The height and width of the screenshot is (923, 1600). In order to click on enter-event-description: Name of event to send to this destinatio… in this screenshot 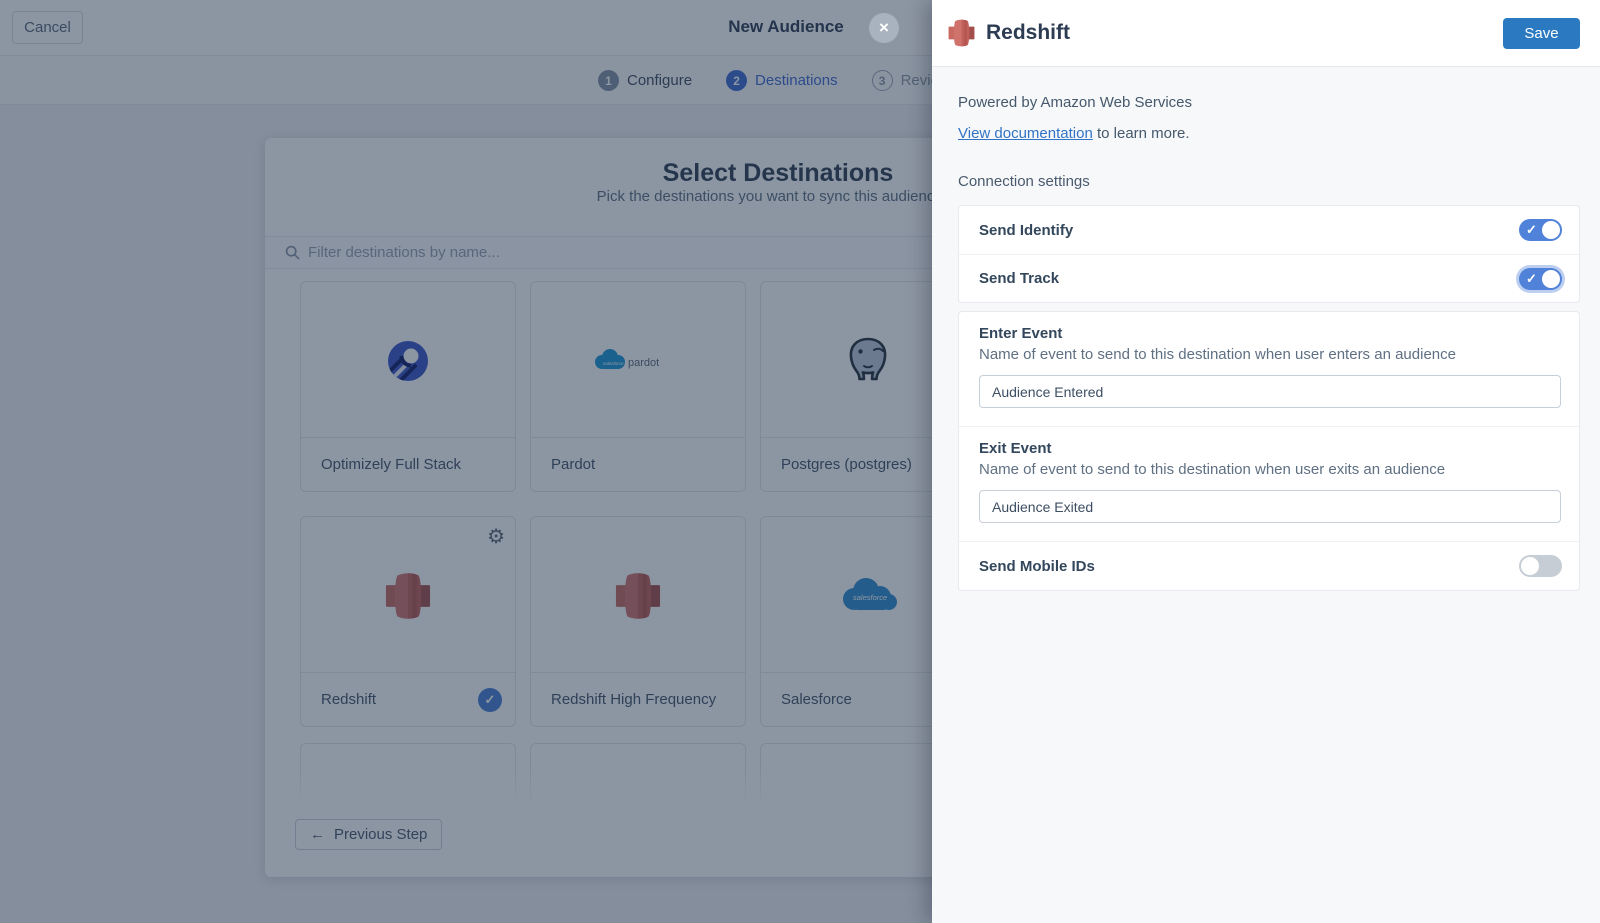, I will do `click(1217, 354)`.